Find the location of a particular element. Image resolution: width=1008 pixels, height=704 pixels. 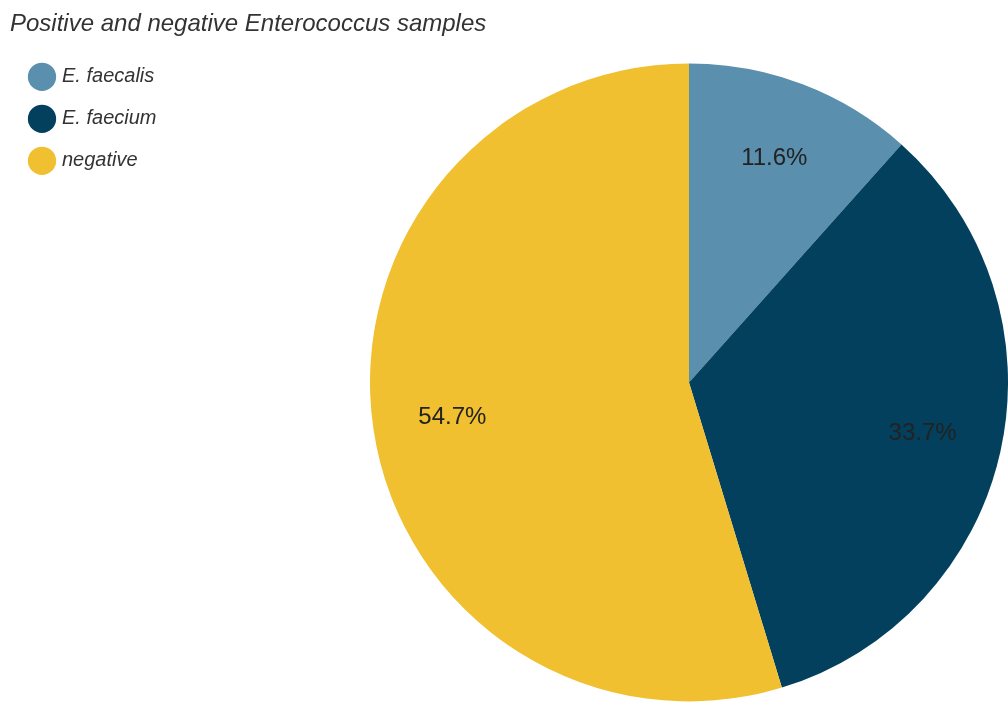

chart-title: Positive and negative Enterococcus samples is located at coordinates (248, 23).